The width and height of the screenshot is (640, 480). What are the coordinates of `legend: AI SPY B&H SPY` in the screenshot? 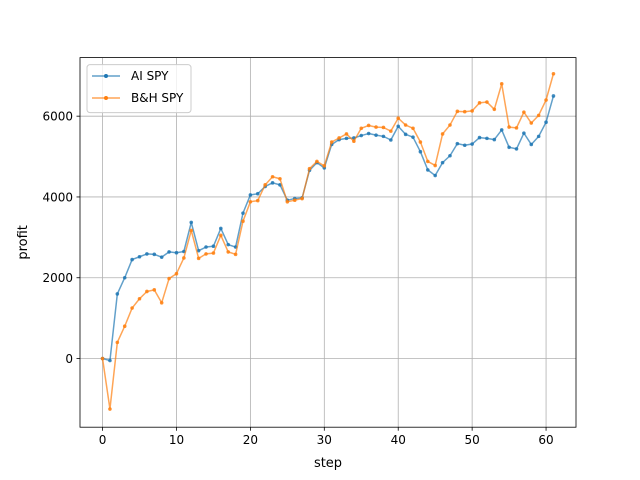 It's located at (139, 89).